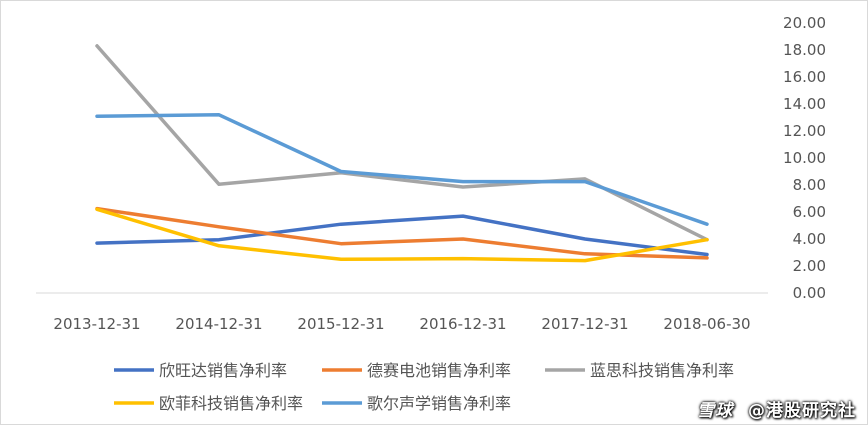 Image resolution: width=868 pixels, height=425 pixels. Describe the element at coordinates (809, 239) in the screenshot. I see `y-tick-label: 4.00` at that location.